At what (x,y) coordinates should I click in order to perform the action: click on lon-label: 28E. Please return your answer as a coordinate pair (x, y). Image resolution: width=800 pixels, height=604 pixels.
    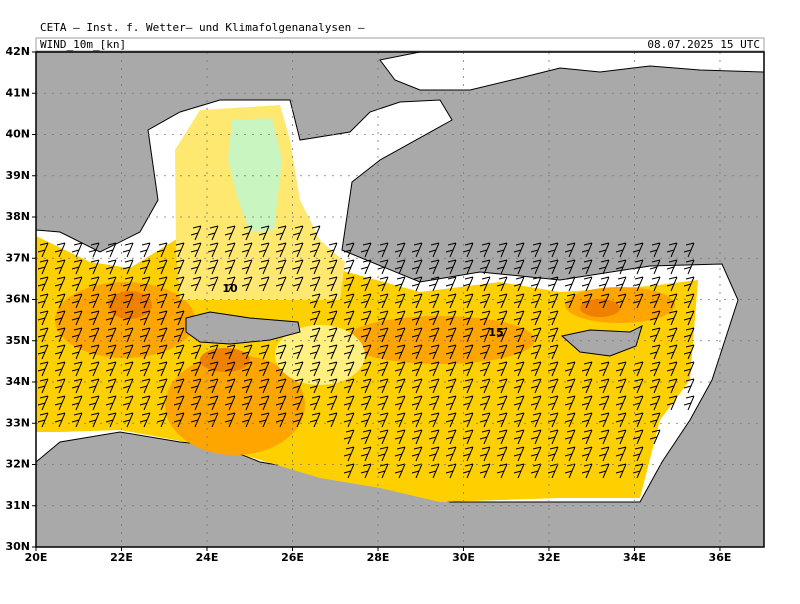
    Looking at the image, I should click on (378, 557).